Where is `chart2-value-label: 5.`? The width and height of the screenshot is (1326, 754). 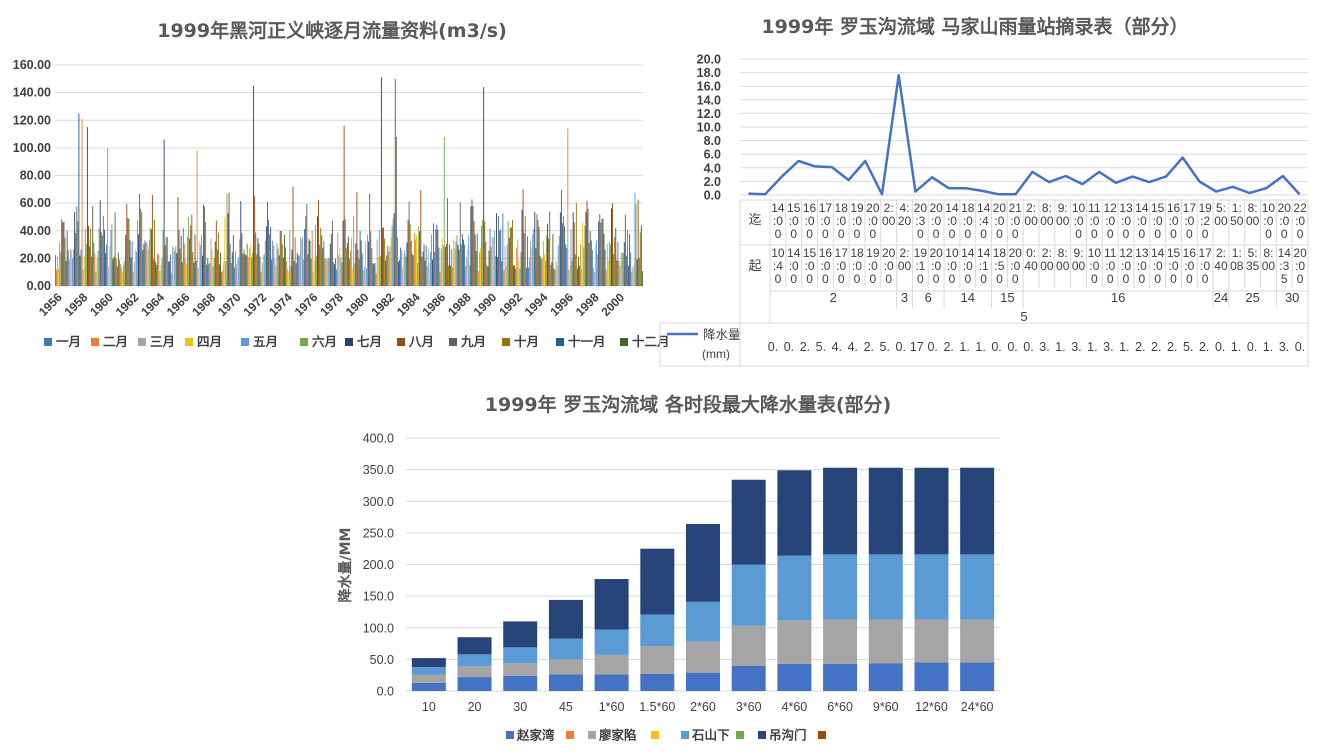
chart2-value-label: 5. is located at coordinates (821, 347).